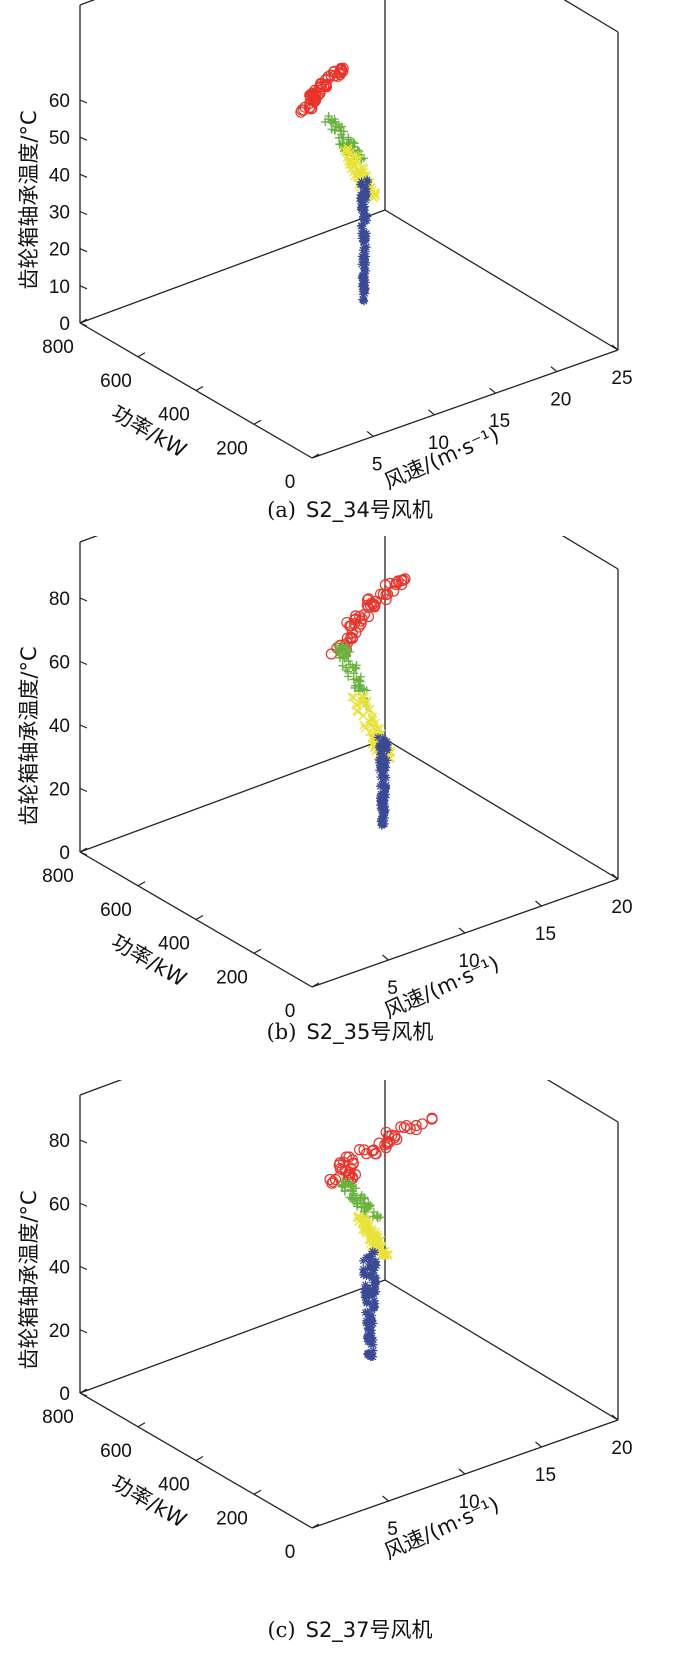  Describe the element at coordinates (364, 240) in the screenshot. I see `chart-a-series-blue-asterisk` at that location.